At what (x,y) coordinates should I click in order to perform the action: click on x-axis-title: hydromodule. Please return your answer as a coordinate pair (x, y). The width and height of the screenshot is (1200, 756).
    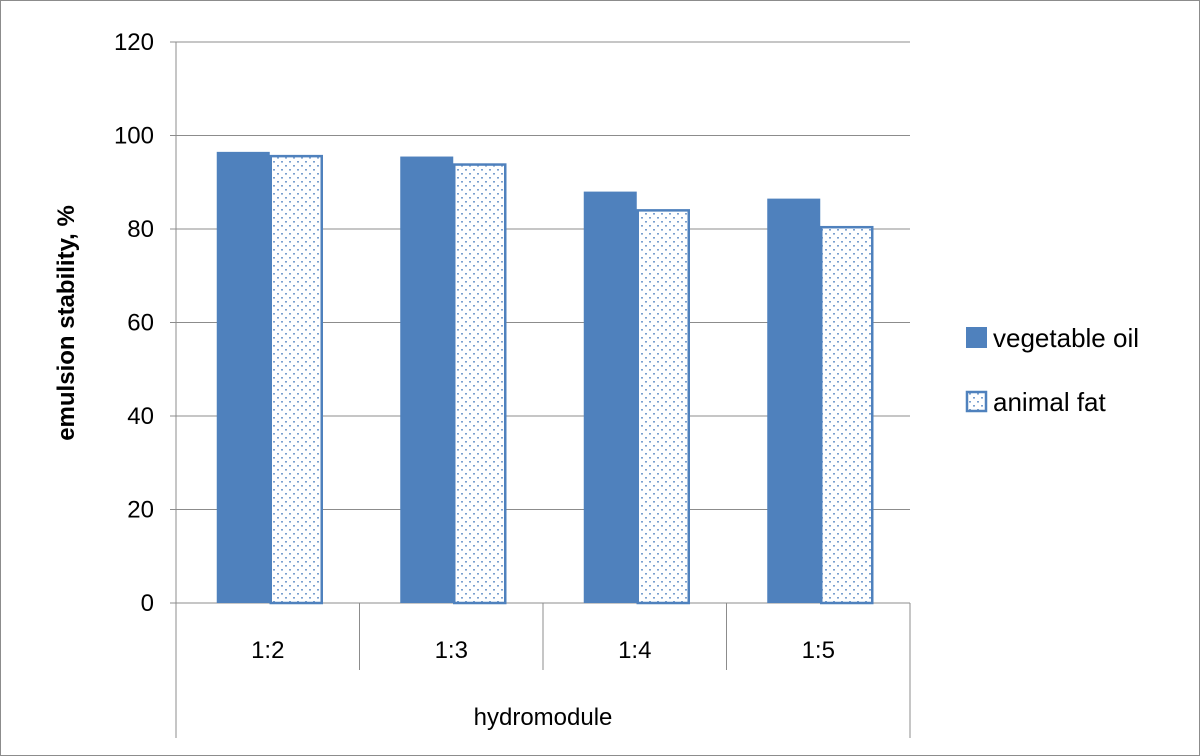
    Looking at the image, I should click on (543, 717).